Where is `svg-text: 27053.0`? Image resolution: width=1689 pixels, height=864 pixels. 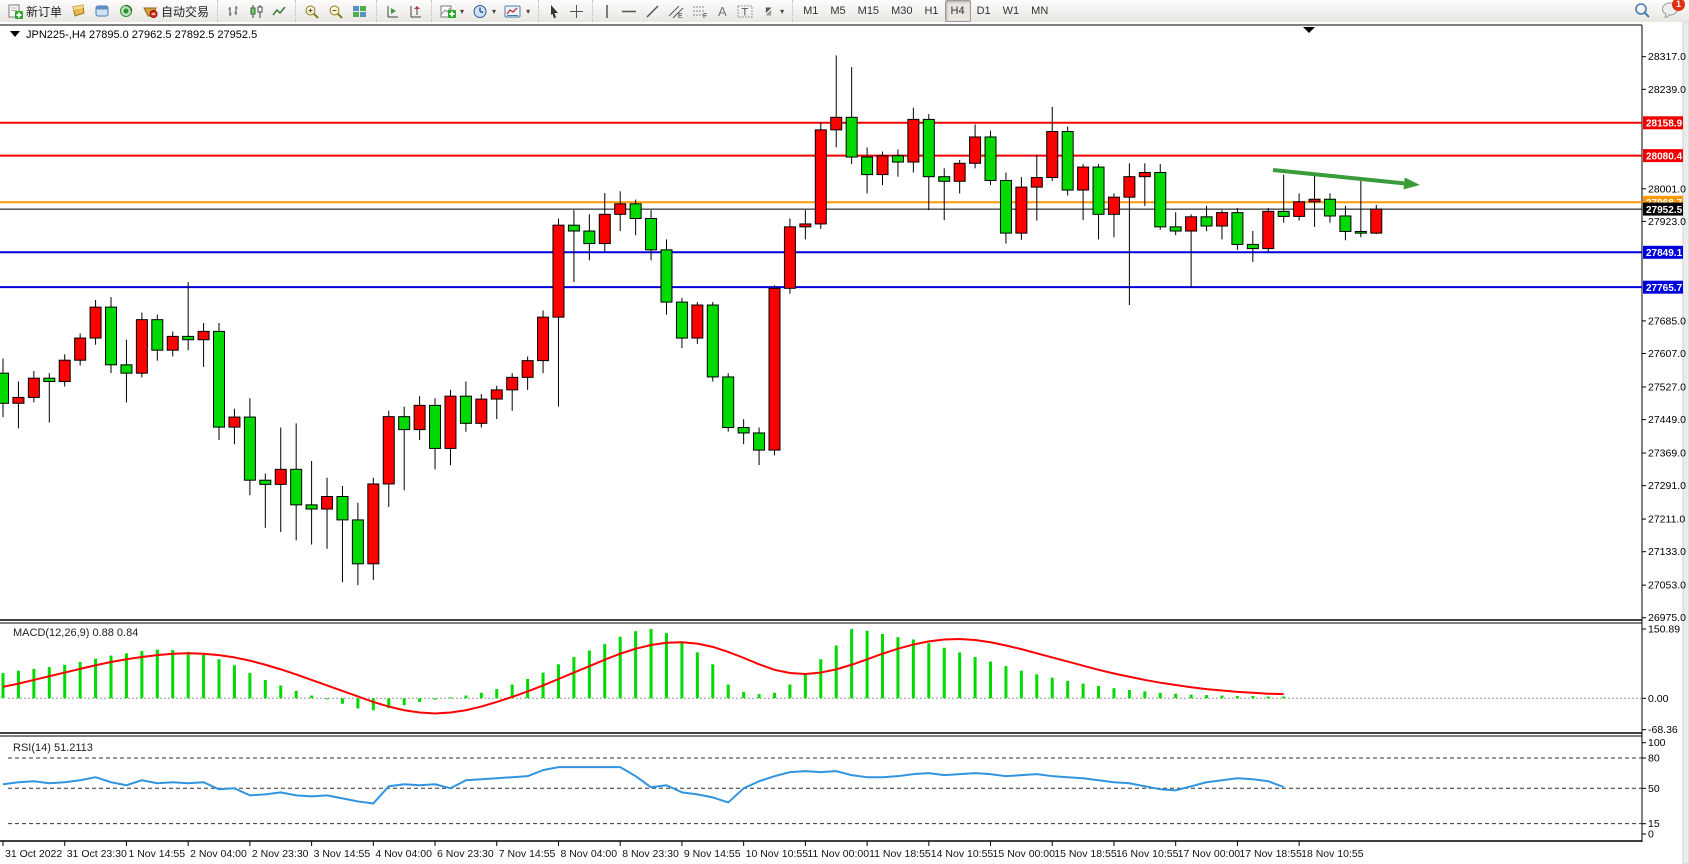
svg-text: 27053.0 is located at coordinates (1667, 586).